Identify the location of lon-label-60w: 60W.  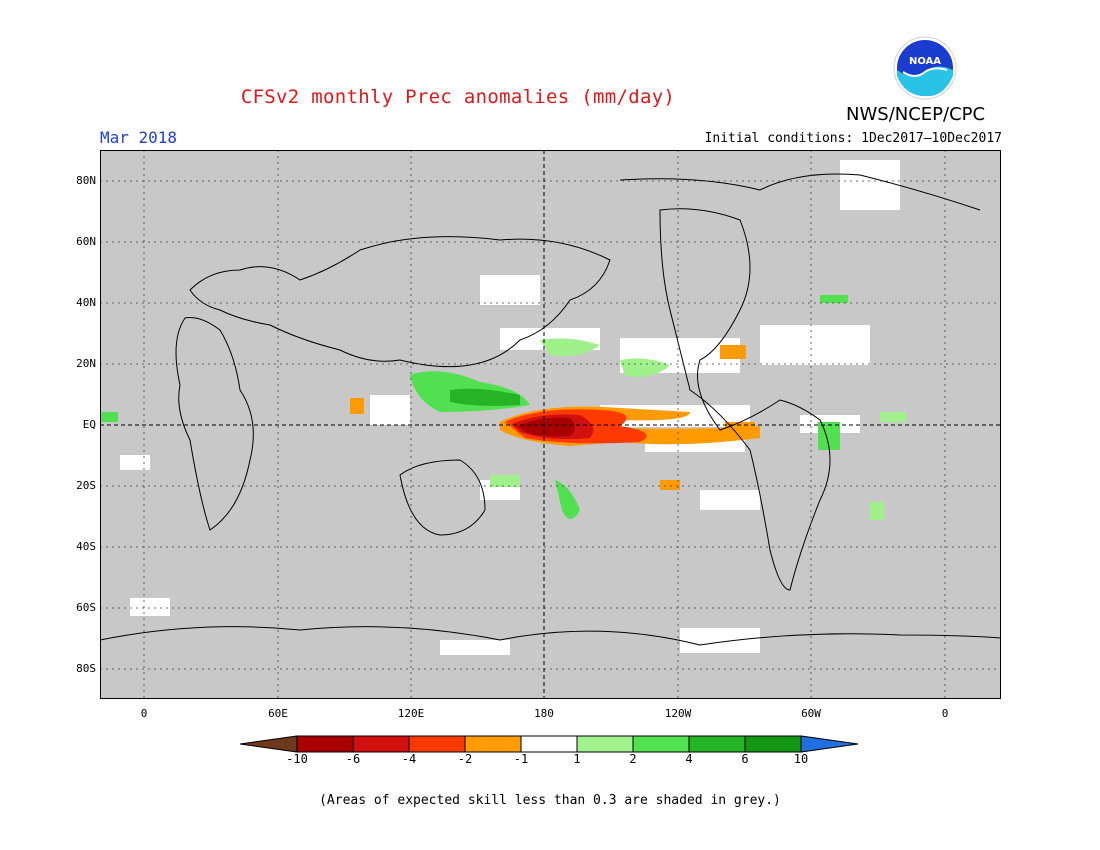
(811, 713).